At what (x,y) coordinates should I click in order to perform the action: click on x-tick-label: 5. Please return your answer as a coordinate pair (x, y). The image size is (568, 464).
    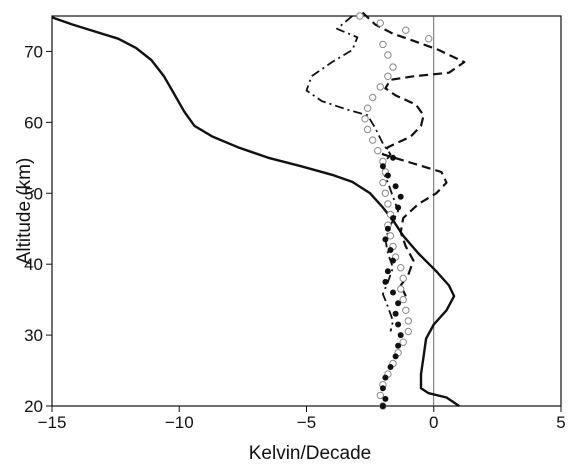
    Looking at the image, I should click on (560, 422).